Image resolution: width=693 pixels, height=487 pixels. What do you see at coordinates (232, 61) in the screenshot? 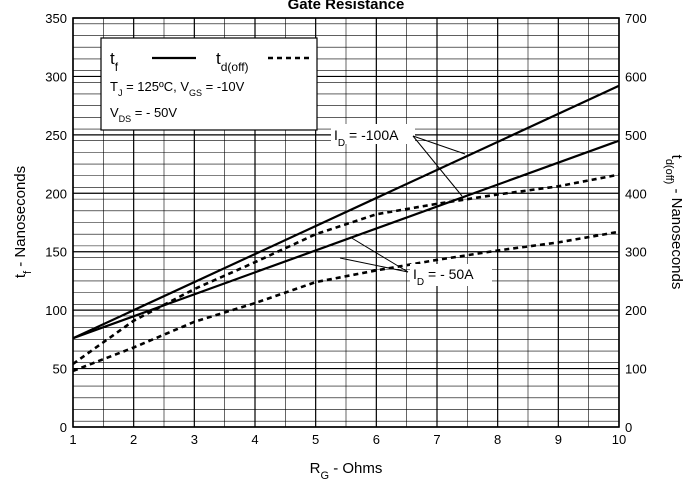
I see `legend-label-td: td(off)` at bounding box center [232, 61].